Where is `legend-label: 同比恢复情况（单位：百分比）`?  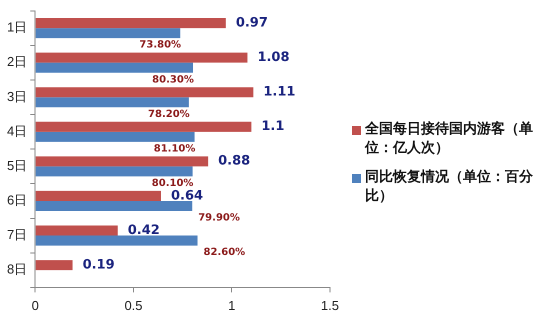
legend-label: 同比恢复情况（单位：百分比） is located at coordinates (449, 187).